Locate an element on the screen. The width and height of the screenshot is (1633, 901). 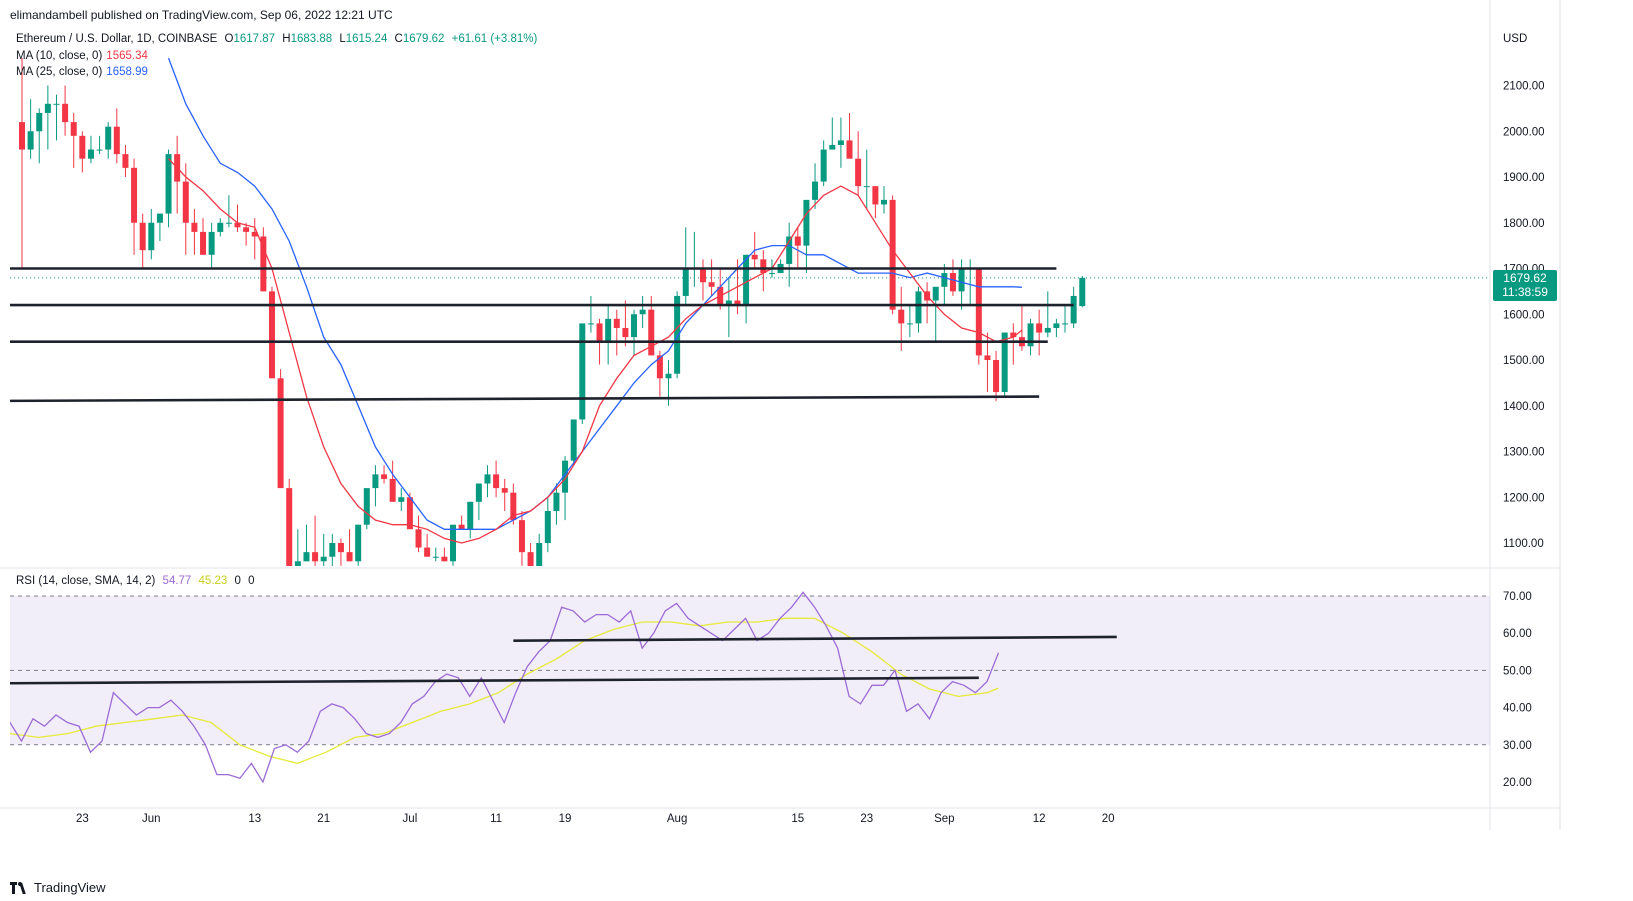
rsi-sma-value: 45.23 is located at coordinates (213, 581).